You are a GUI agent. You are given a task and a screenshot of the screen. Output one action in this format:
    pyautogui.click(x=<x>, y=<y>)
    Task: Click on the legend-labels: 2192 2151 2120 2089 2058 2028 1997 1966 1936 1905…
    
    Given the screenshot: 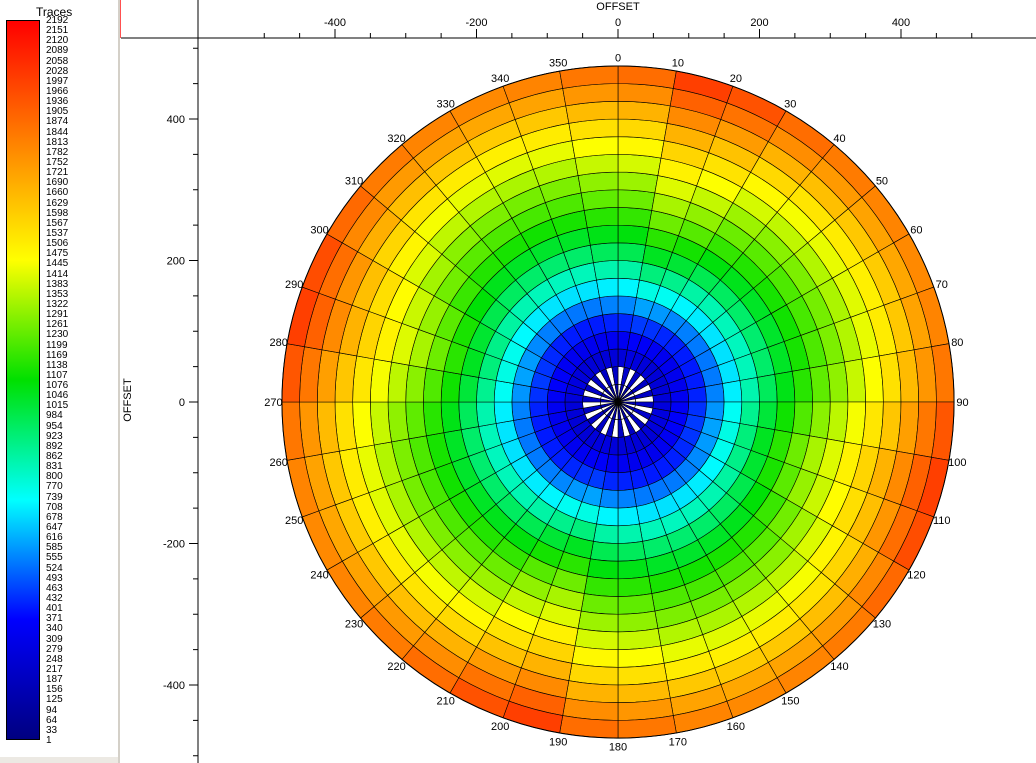 What is the action you would take?
    pyautogui.click(x=76, y=381)
    